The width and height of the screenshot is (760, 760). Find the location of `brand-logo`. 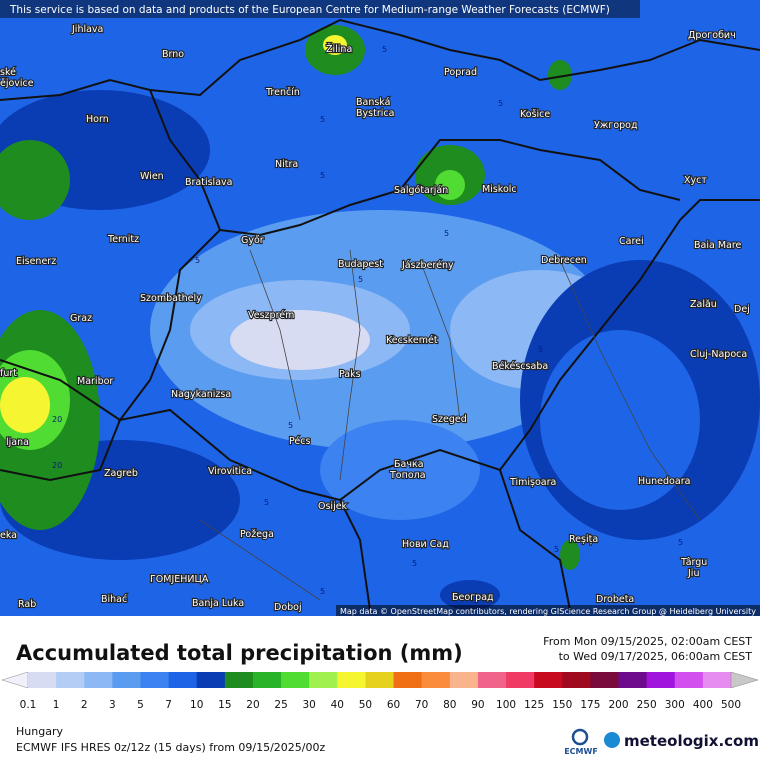

brand-logo is located at coordinates (612, 740).